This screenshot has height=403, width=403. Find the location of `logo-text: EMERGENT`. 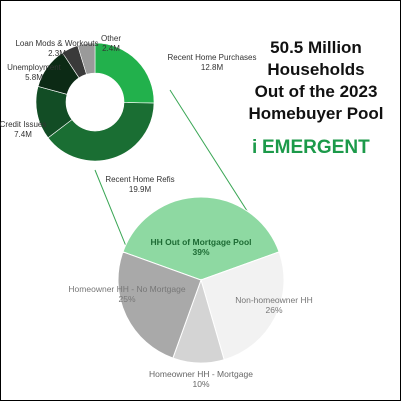

logo-text: EMERGENT is located at coordinates (316, 147).